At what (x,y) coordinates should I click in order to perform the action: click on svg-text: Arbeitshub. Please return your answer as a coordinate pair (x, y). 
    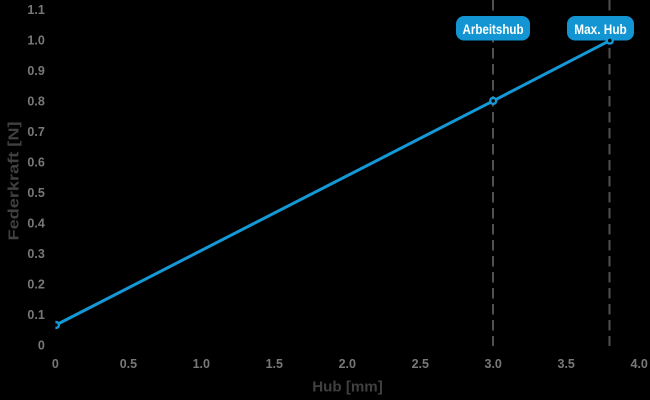
    Looking at the image, I should click on (493, 29).